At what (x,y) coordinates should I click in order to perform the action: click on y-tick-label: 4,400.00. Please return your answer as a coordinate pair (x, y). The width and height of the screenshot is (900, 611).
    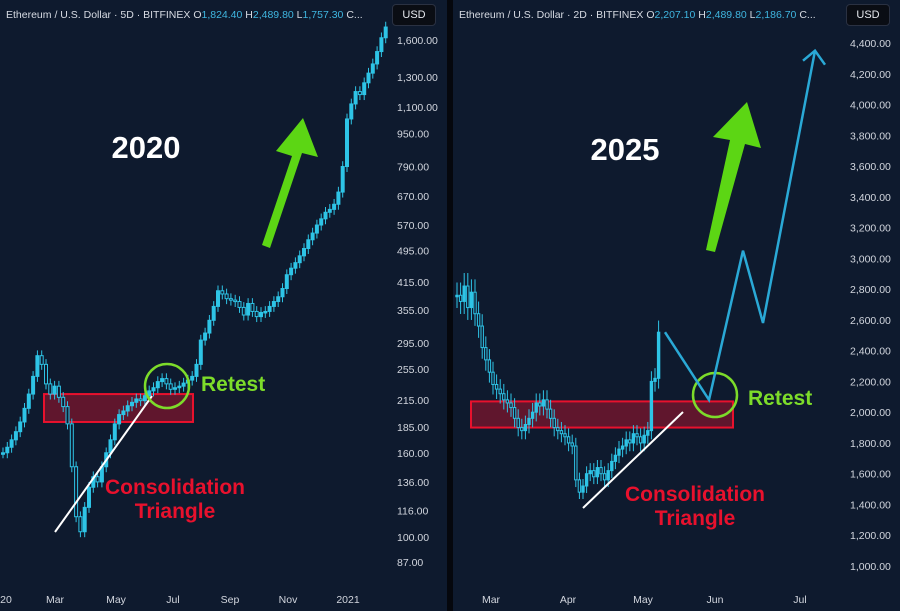
    Looking at the image, I should click on (870, 44).